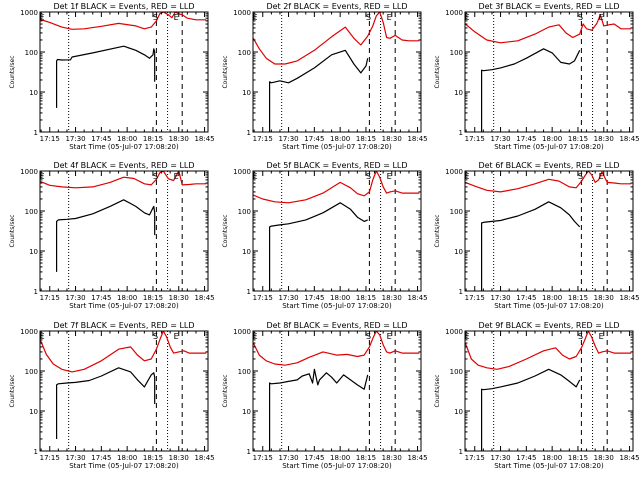 This screenshot has height=480, width=640. What do you see at coordinates (336, 325) in the screenshot?
I see `panel-title: Det 8f BLACK = Events, RED = LLD` at bounding box center [336, 325].